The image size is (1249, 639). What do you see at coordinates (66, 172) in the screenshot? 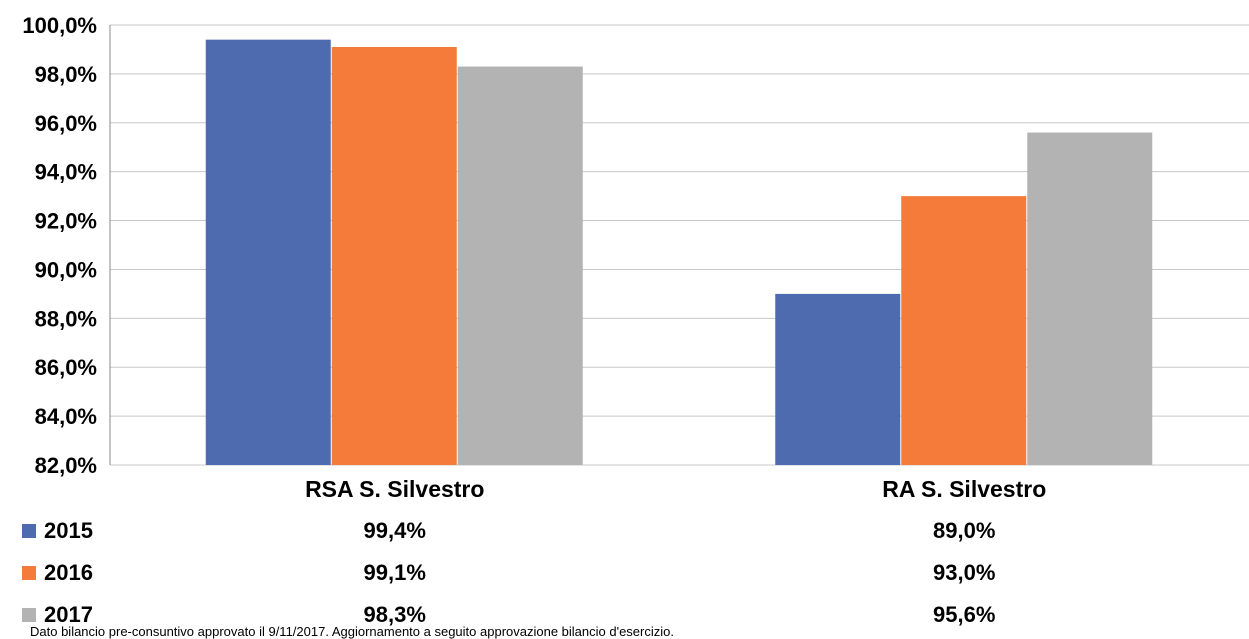
I see `y-tick-label: 94,0%` at bounding box center [66, 172].